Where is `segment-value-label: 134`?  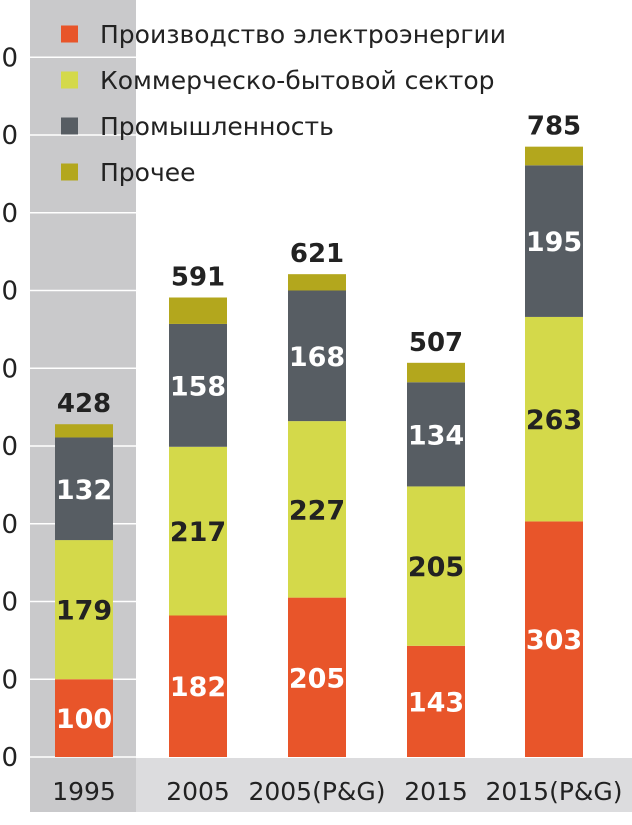
segment-value-label: 134 is located at coordinates (436, 435).